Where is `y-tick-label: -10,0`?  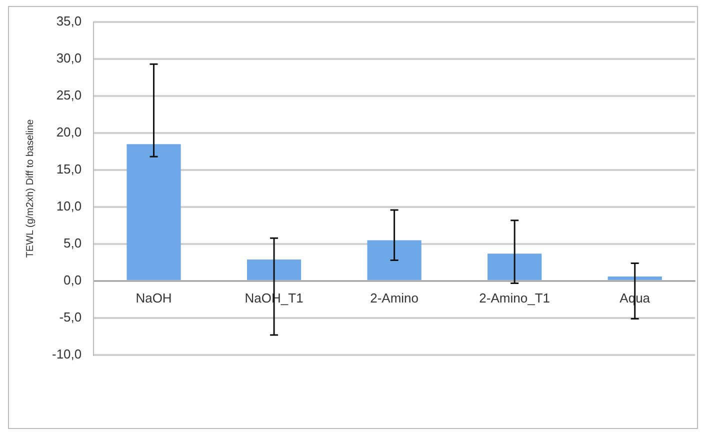 y-tick-label: -10,0 is located at coordinates (67, 354).